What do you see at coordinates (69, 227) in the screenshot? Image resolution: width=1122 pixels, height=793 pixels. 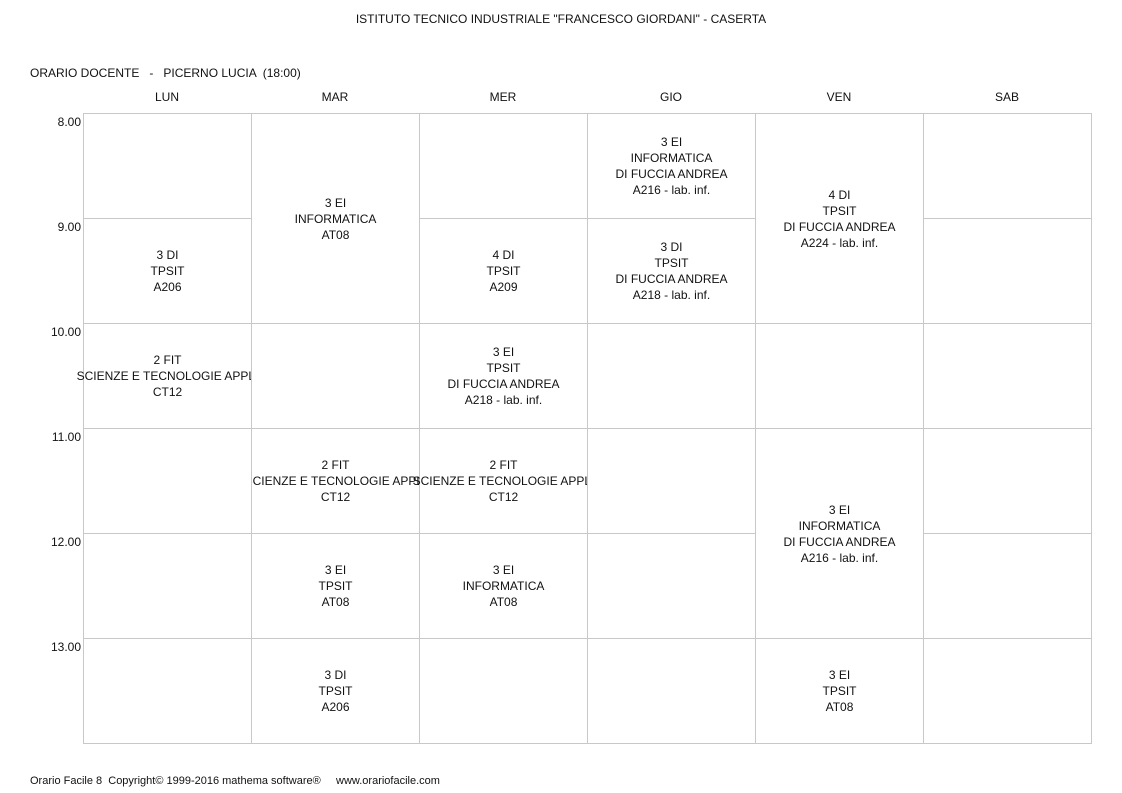 I see `hour-label: 9.00` at bounding box center [69, 227].